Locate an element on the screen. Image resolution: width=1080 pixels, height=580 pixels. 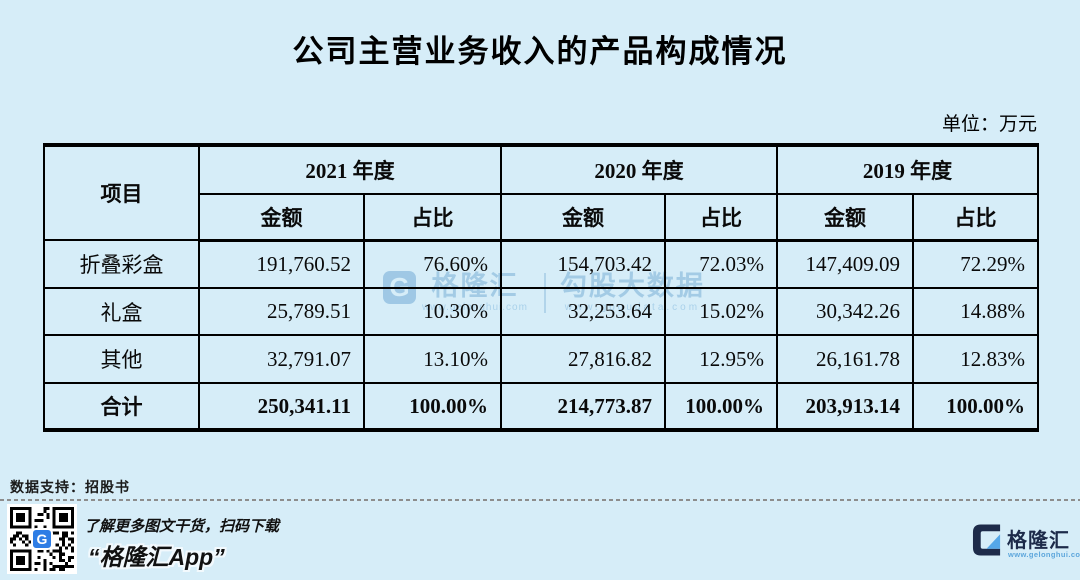
qr-caption-text: 了解更多图文干货，扫码下载 is located at coordinates (182, 526).